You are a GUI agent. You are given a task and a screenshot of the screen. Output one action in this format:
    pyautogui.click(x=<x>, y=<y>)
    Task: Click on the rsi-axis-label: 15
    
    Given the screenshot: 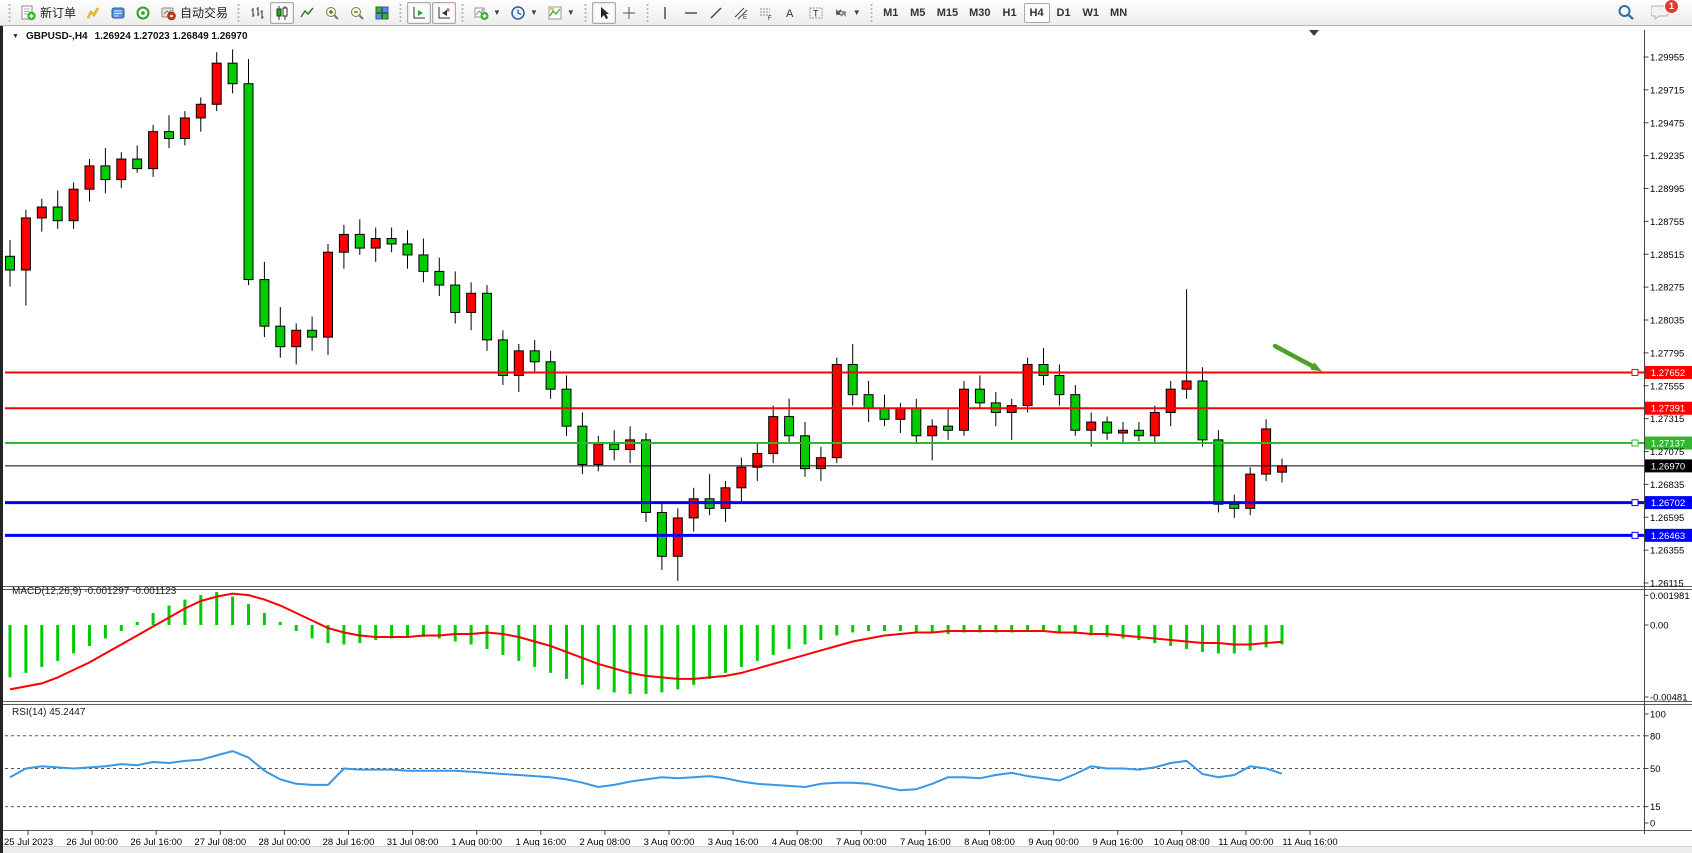 What is the action you would take?
    pyautogui.click(x=1655, y=807)
    